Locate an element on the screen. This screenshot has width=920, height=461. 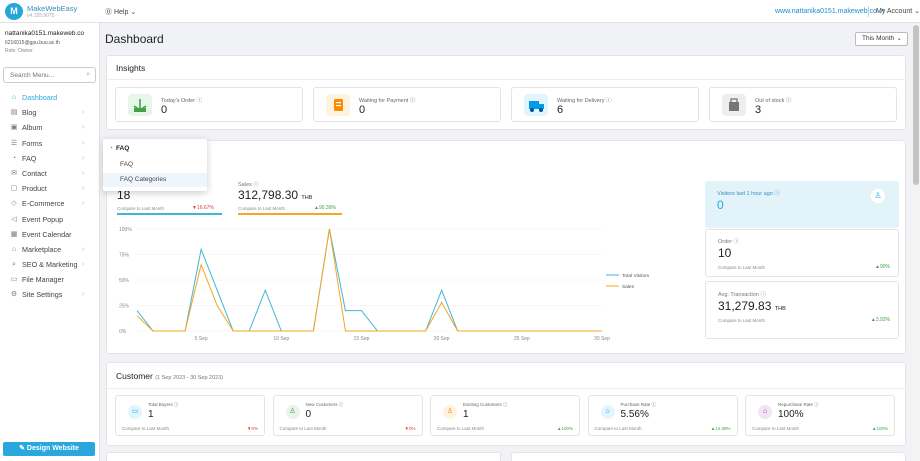
scroll-thumb is located at coordinates (916, 105).